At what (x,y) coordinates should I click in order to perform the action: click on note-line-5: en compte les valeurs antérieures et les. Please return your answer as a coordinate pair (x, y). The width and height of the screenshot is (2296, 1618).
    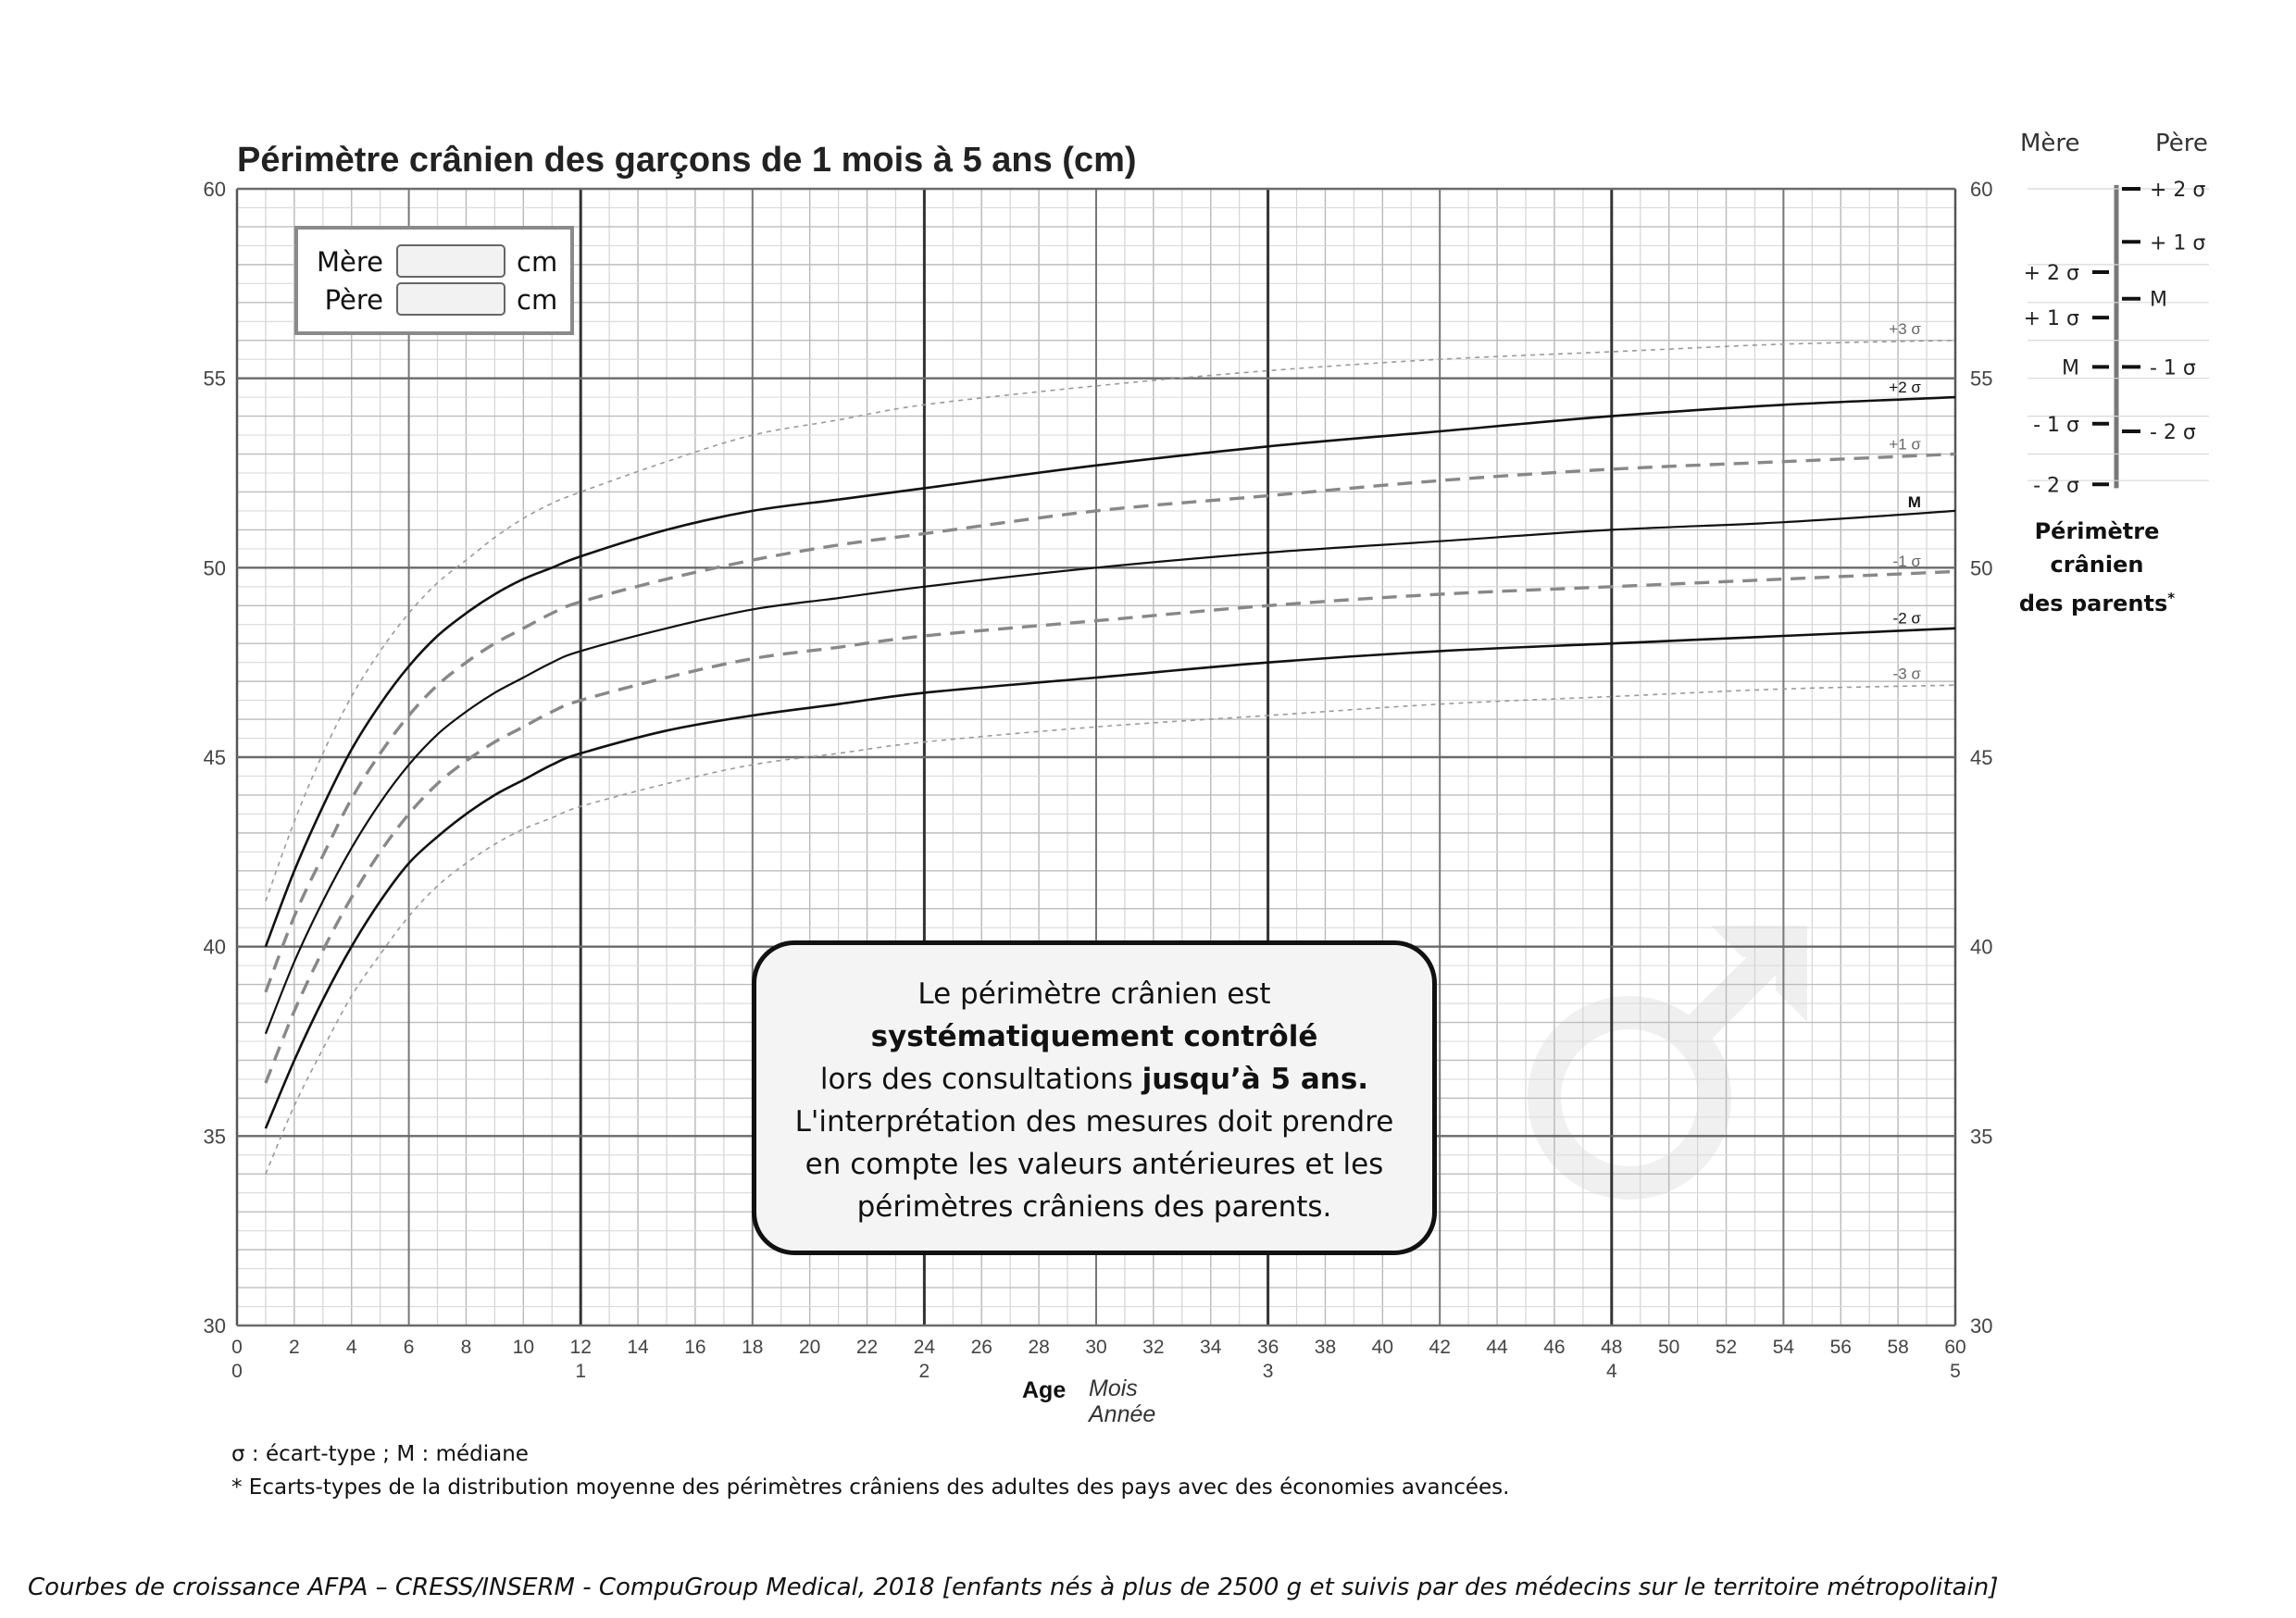
    Looking at the image, I should click on (1094, 1164).